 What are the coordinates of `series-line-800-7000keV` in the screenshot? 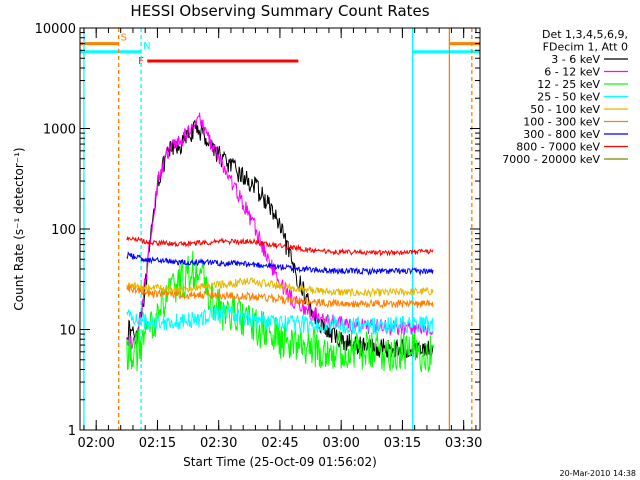 It's located at (280, 246).